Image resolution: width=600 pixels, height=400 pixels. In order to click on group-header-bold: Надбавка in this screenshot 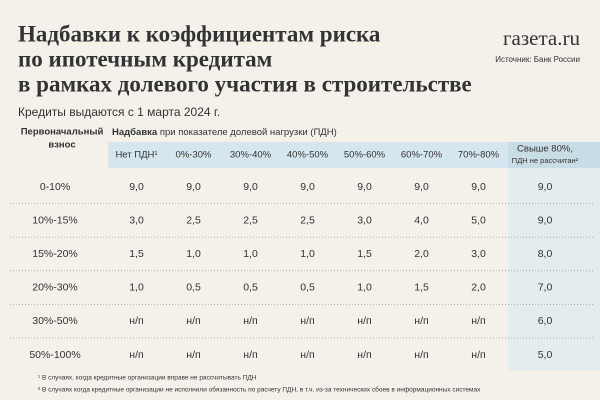, I will do `click(135, 132)`.